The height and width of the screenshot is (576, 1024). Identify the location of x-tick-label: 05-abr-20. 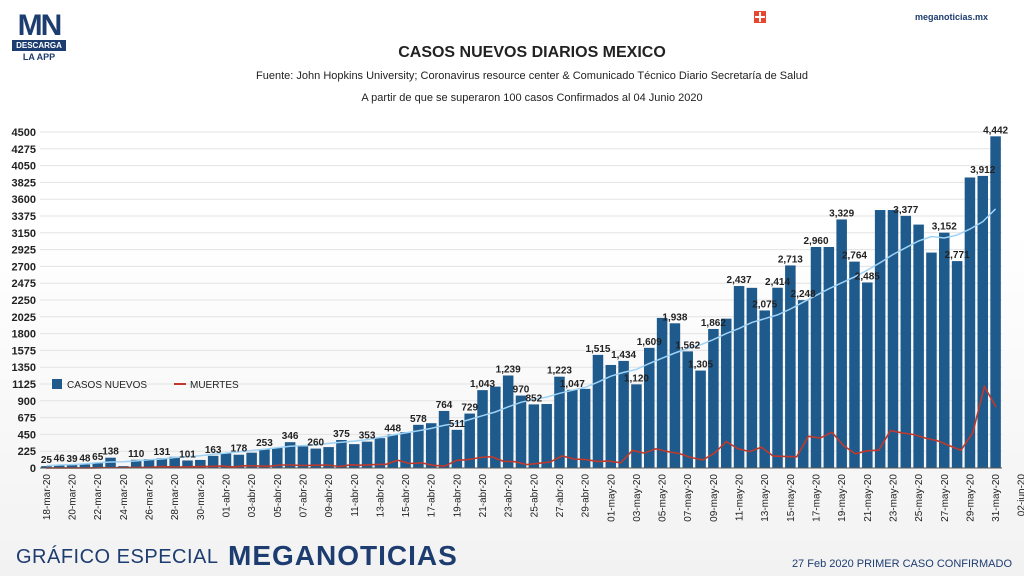
(278, 496).